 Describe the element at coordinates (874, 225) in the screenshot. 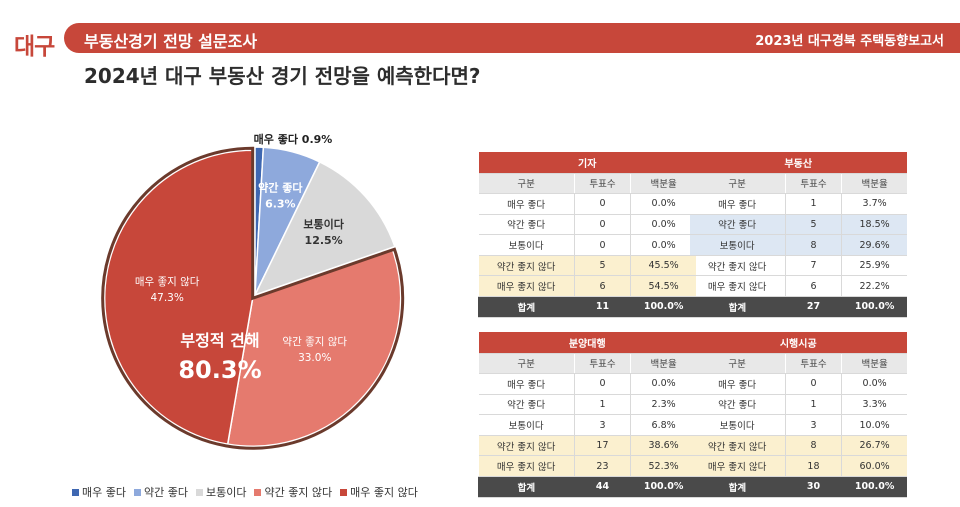

I see `table-cell: 18.5%` at that location.